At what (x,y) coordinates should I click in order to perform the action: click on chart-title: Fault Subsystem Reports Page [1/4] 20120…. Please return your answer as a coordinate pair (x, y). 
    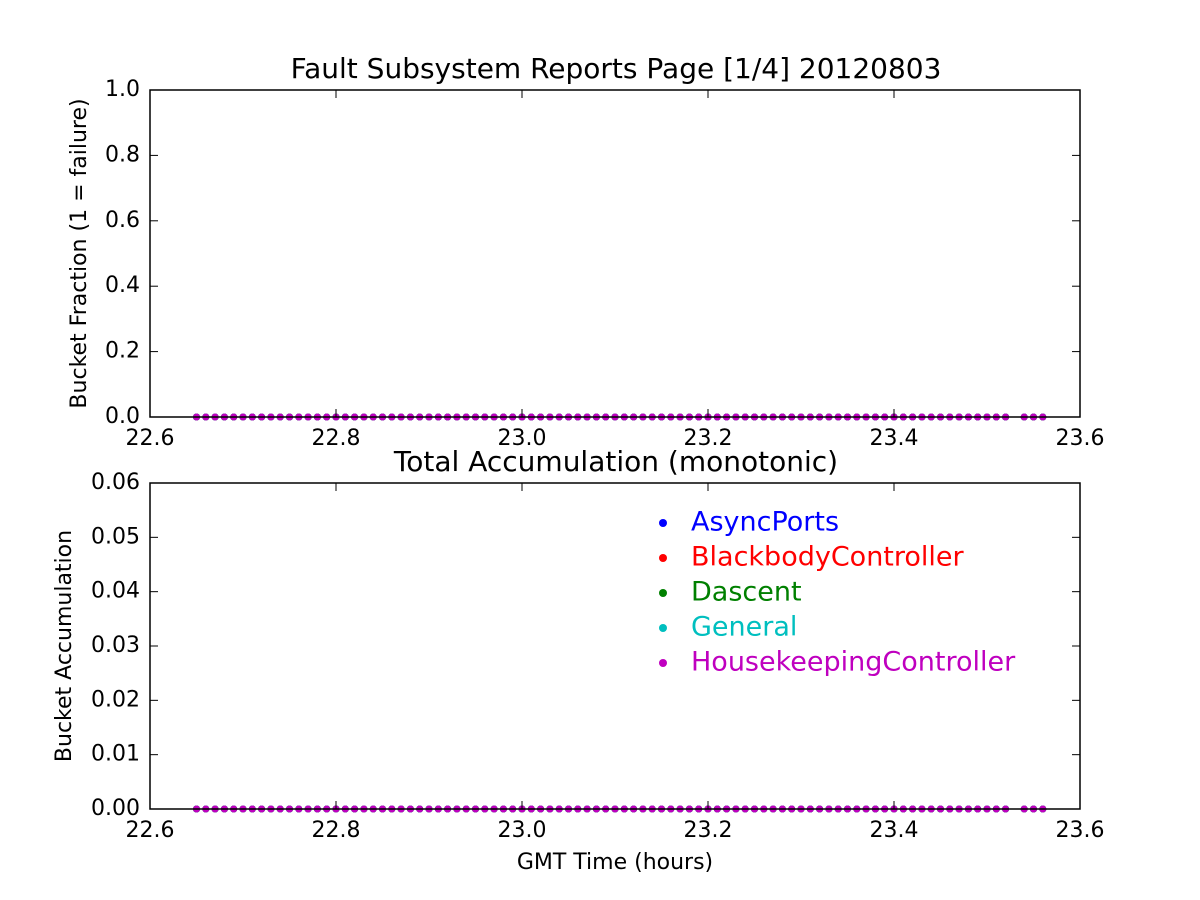
    Looking at the image, I should click on (616, 68).